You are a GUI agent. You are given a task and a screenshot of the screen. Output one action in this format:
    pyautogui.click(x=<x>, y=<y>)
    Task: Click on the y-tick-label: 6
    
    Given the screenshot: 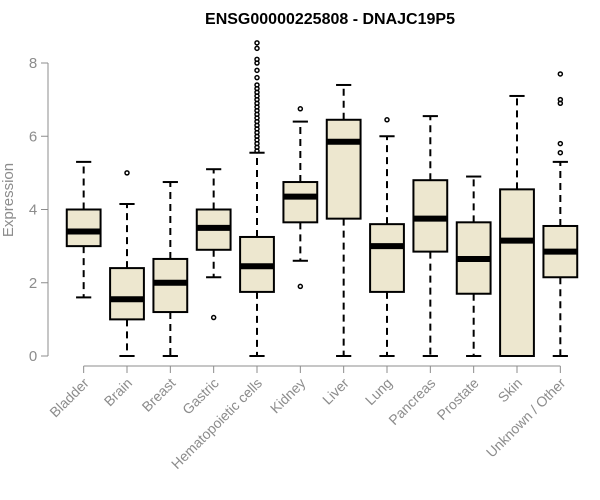 What is the action you would take?
    pyautogui.click(x=33, y=136)
    